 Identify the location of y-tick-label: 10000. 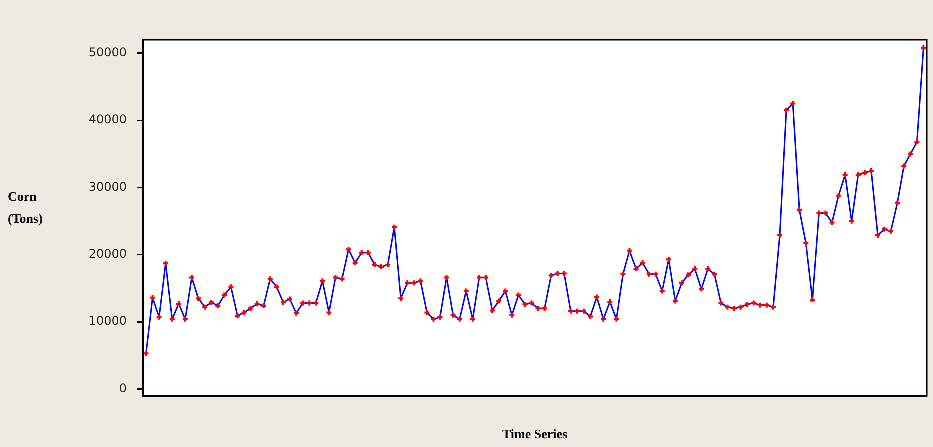
(107, 321).